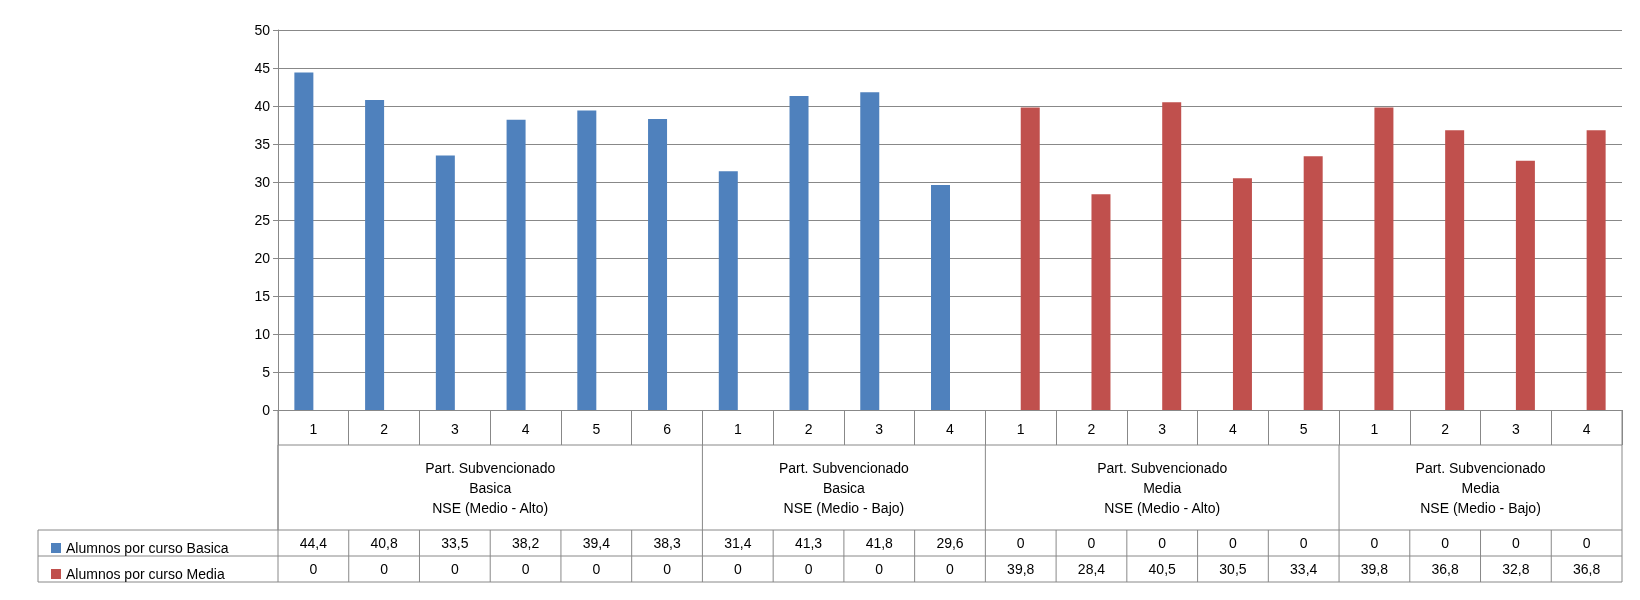  Describe the element at coordinates (738, 543) in the screenshot. I see `data-label: 31,4` at that location.